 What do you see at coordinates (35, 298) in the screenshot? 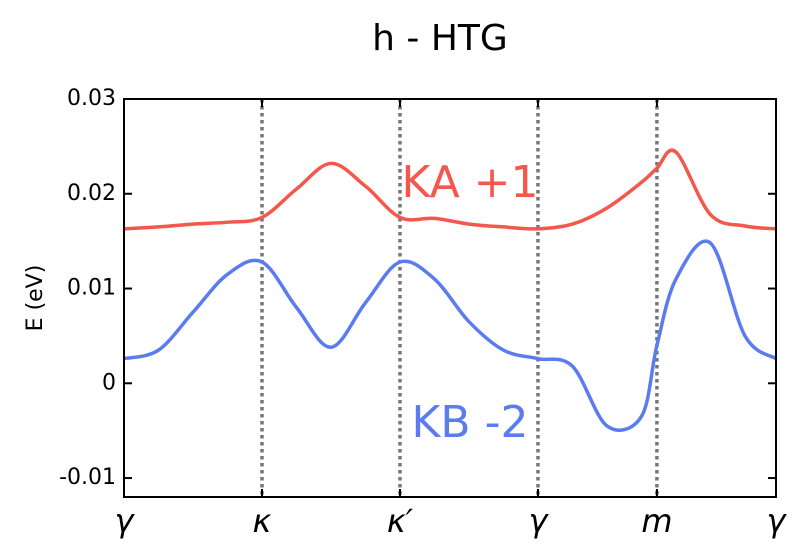
I see `y-axis-label: E (eV)` at bounding box center [35, 298].